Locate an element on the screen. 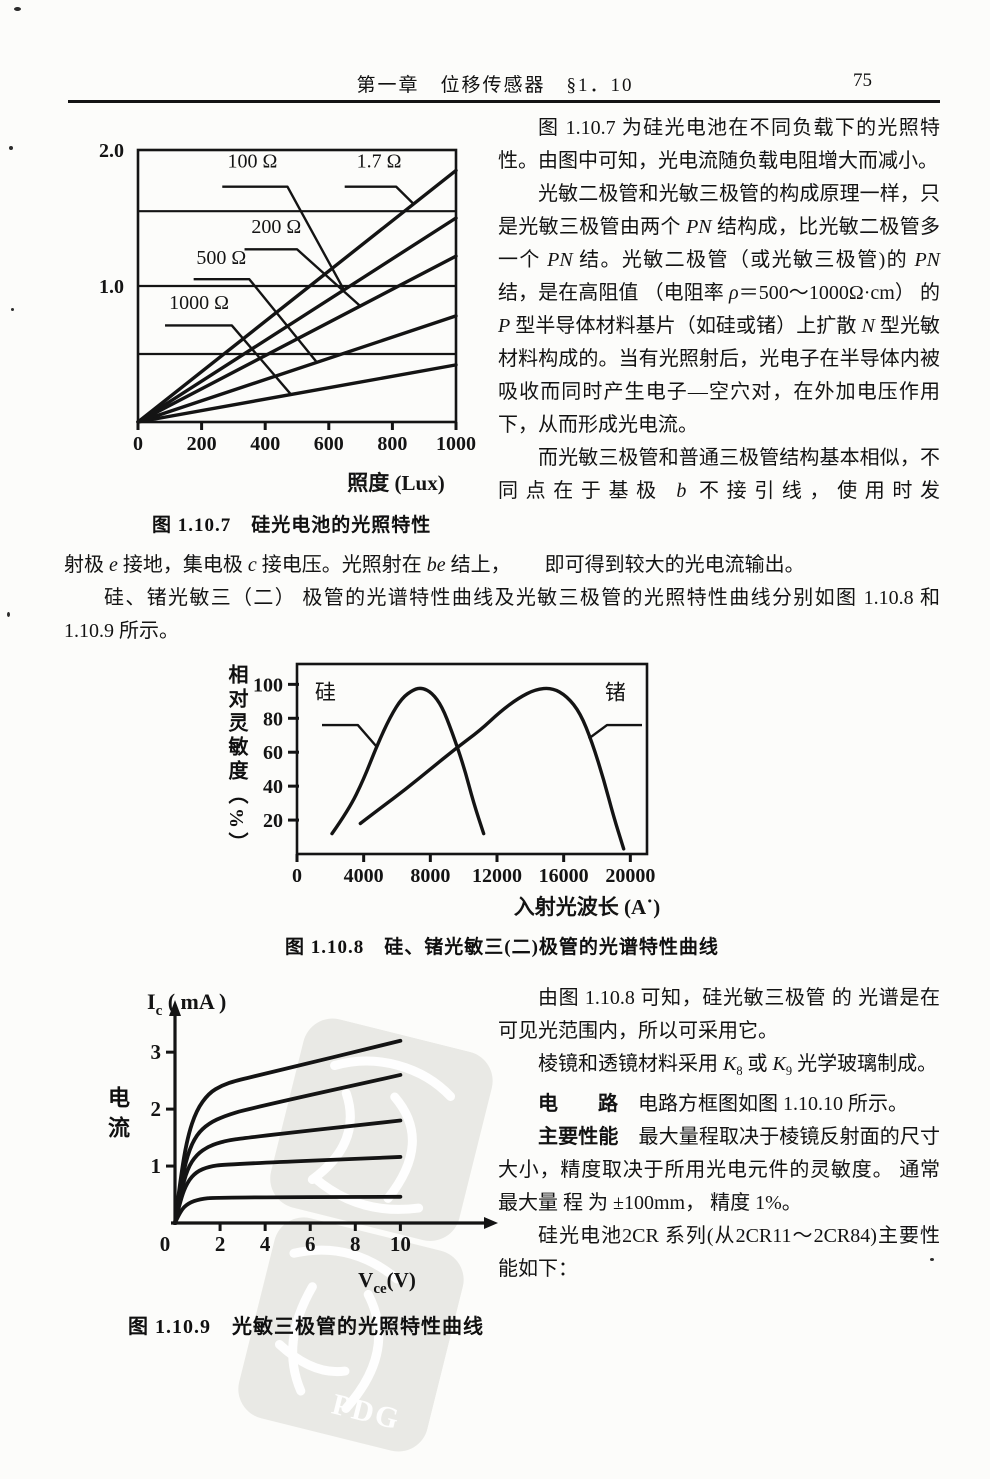 The width and height of the screenshot is (990, 1479). watermark-stamp: PDG is located at coordinates (357, 1235).